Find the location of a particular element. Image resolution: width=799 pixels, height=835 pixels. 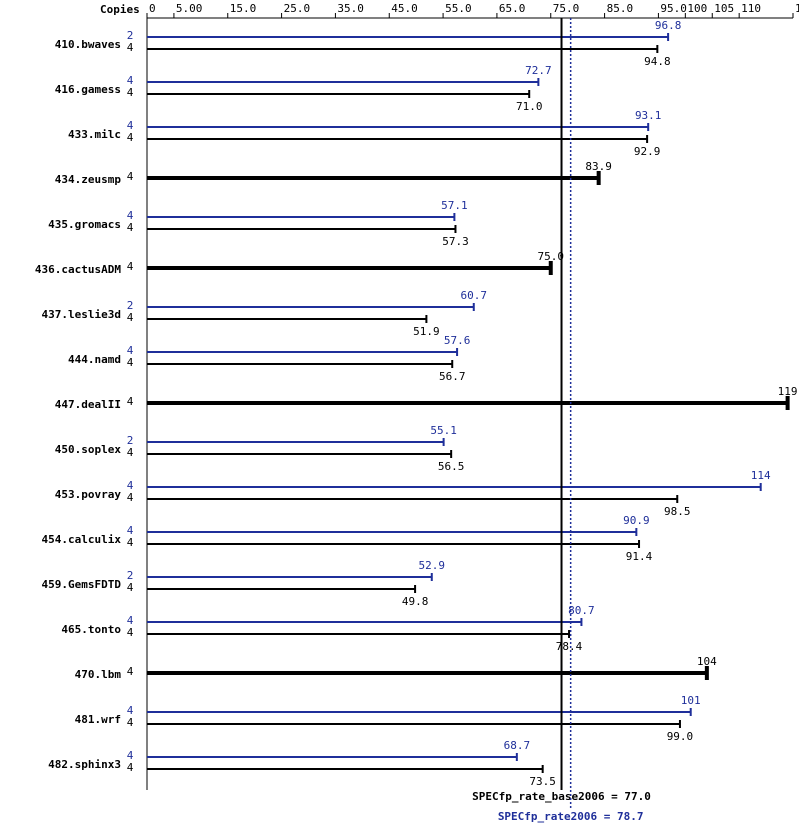

x-tick-label: 65.0 is located at coordinates (512, 8).